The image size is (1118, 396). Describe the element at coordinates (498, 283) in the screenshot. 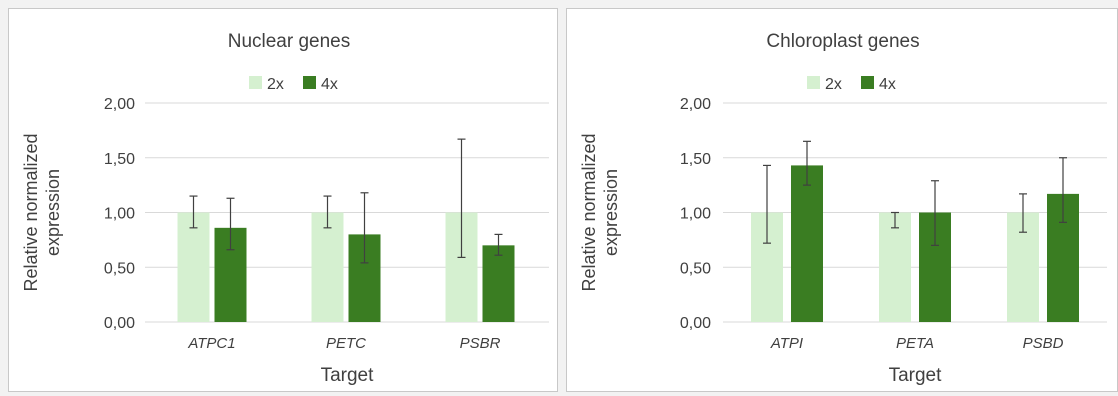

I see `bar-4x-PSBR` at that location.